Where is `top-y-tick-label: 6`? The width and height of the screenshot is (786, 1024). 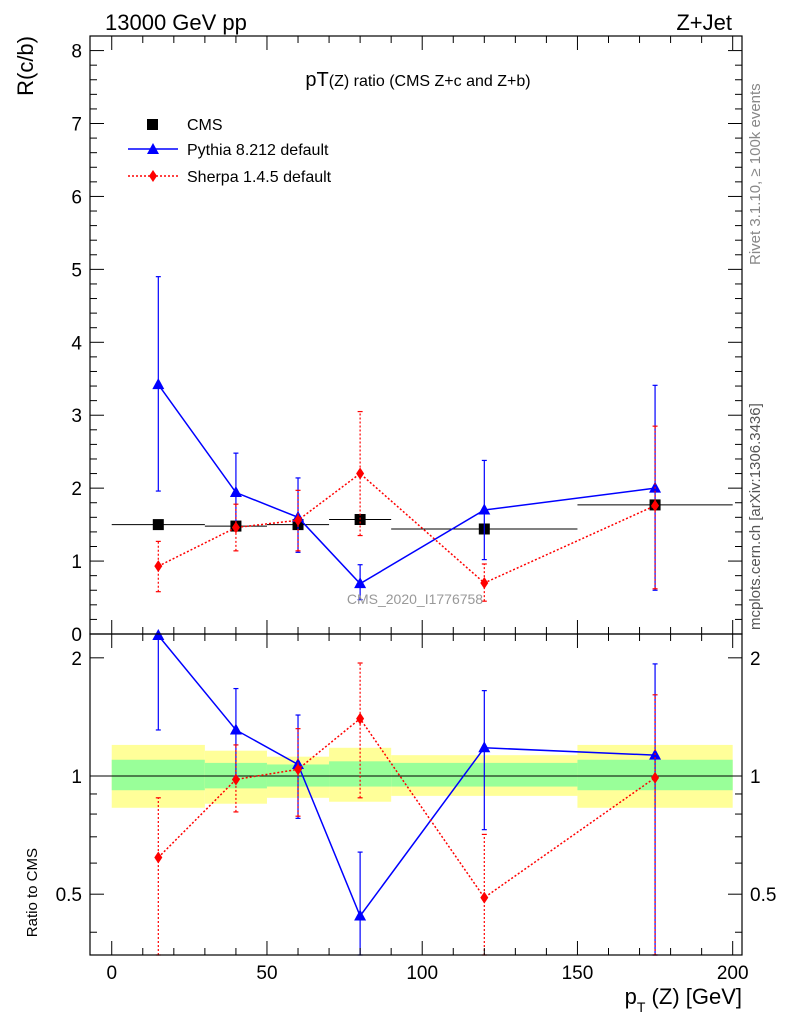 top-y-tick-label: 6 is located at coordinates (76, 197).